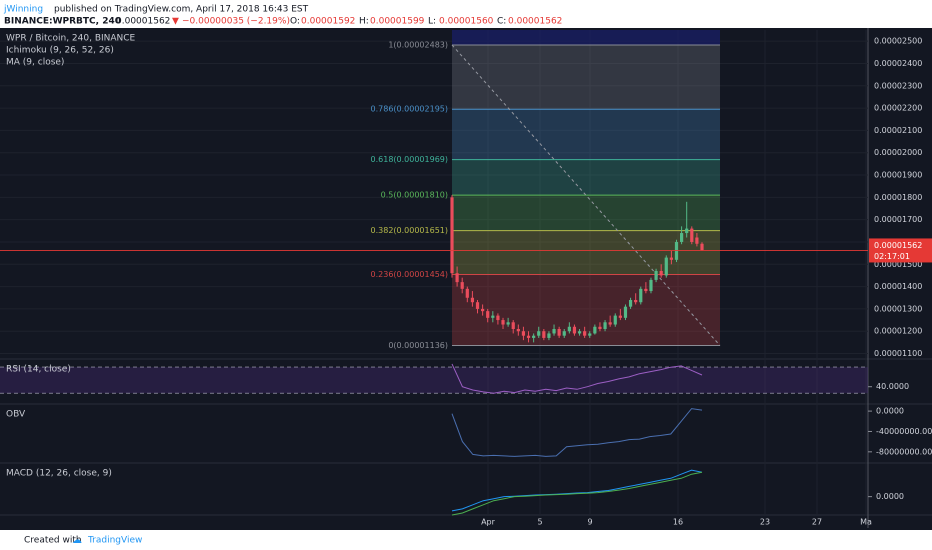  I want to click on ohlc-value: 0.00001592, so click(328, 22).